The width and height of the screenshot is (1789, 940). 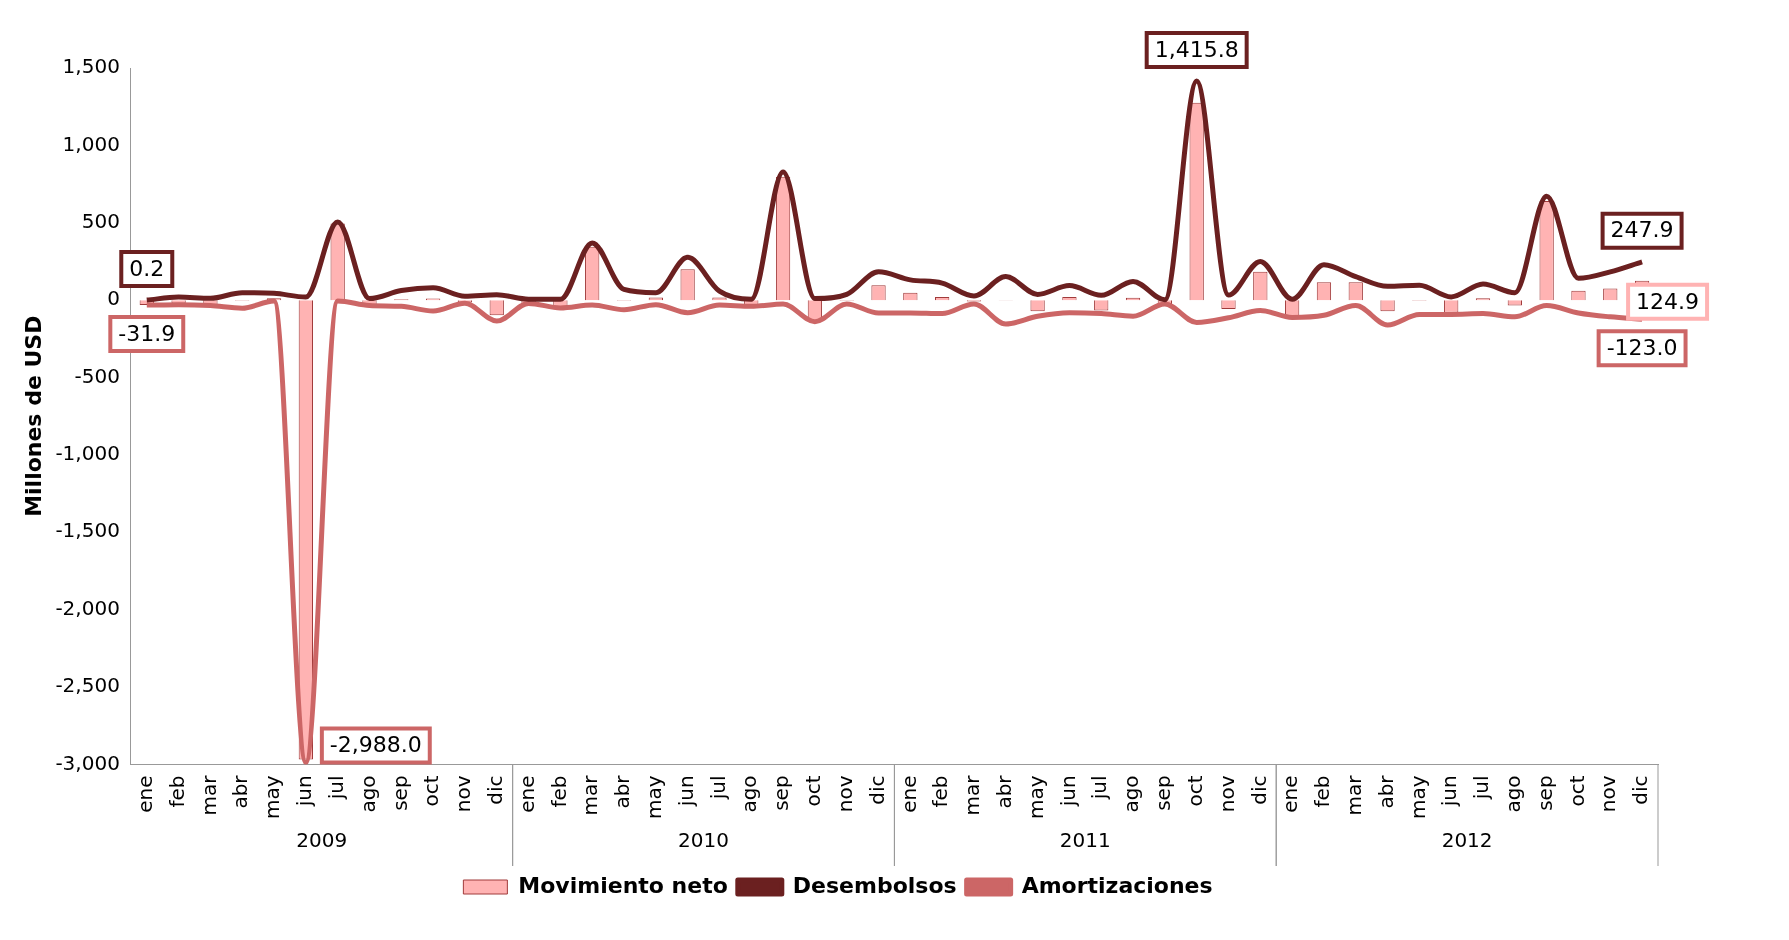 I want to click on data-label: 247.9, so click(x=1642, y=230).